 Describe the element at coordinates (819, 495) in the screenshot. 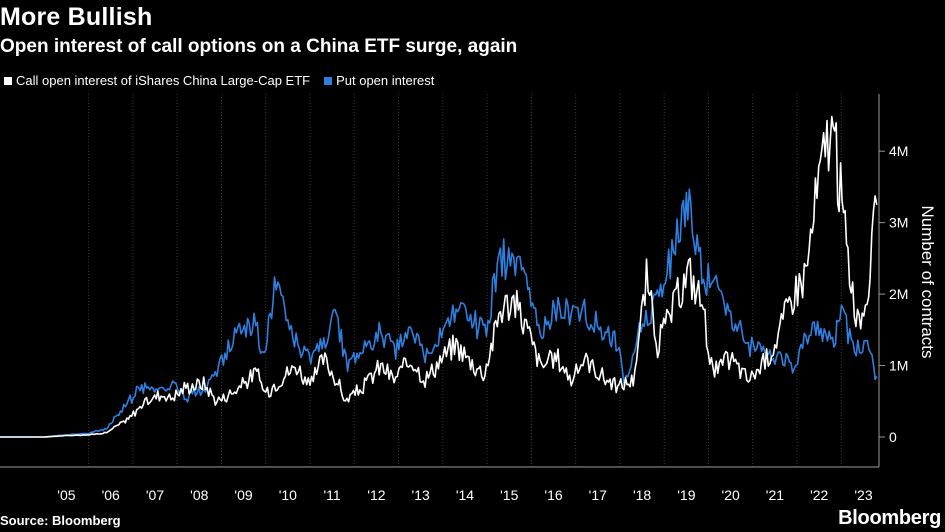

I see `x-tick-label: '22` at that location.